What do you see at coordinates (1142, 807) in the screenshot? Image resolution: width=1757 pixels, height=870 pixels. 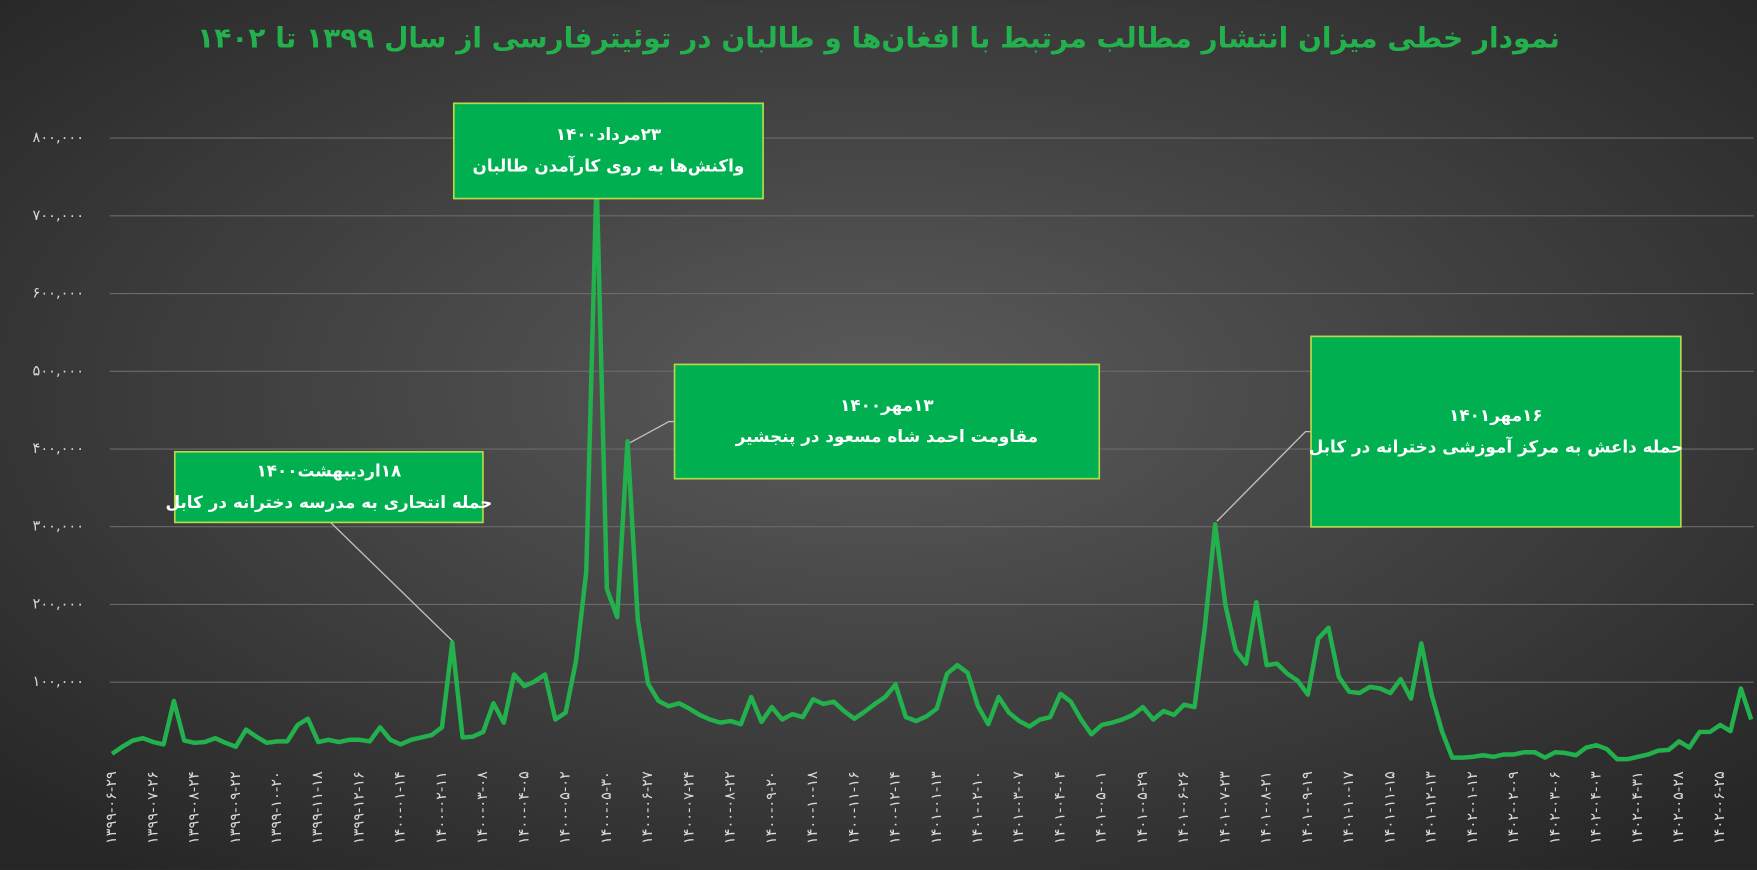 I see `x-tick-label: ۱۴۰۱-۰۵-۲۹` at bounding box center [1142, 807].